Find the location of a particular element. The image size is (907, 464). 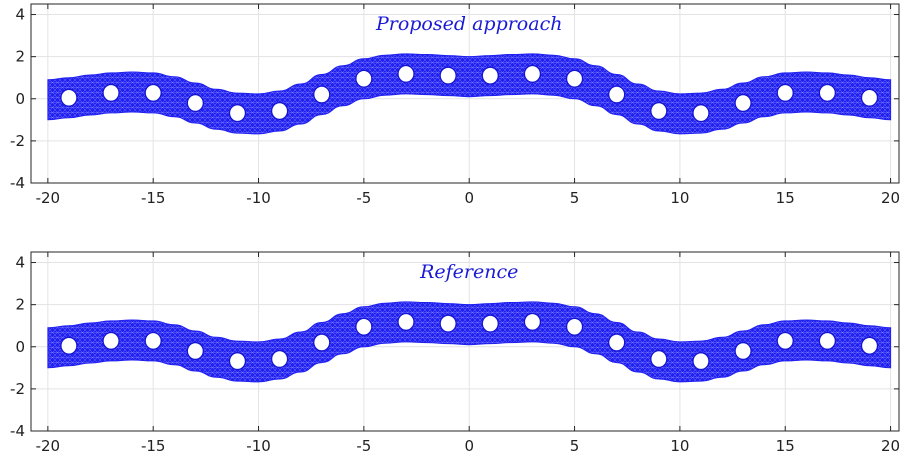

plot-title: Reference is located at coordinates (468, 272).